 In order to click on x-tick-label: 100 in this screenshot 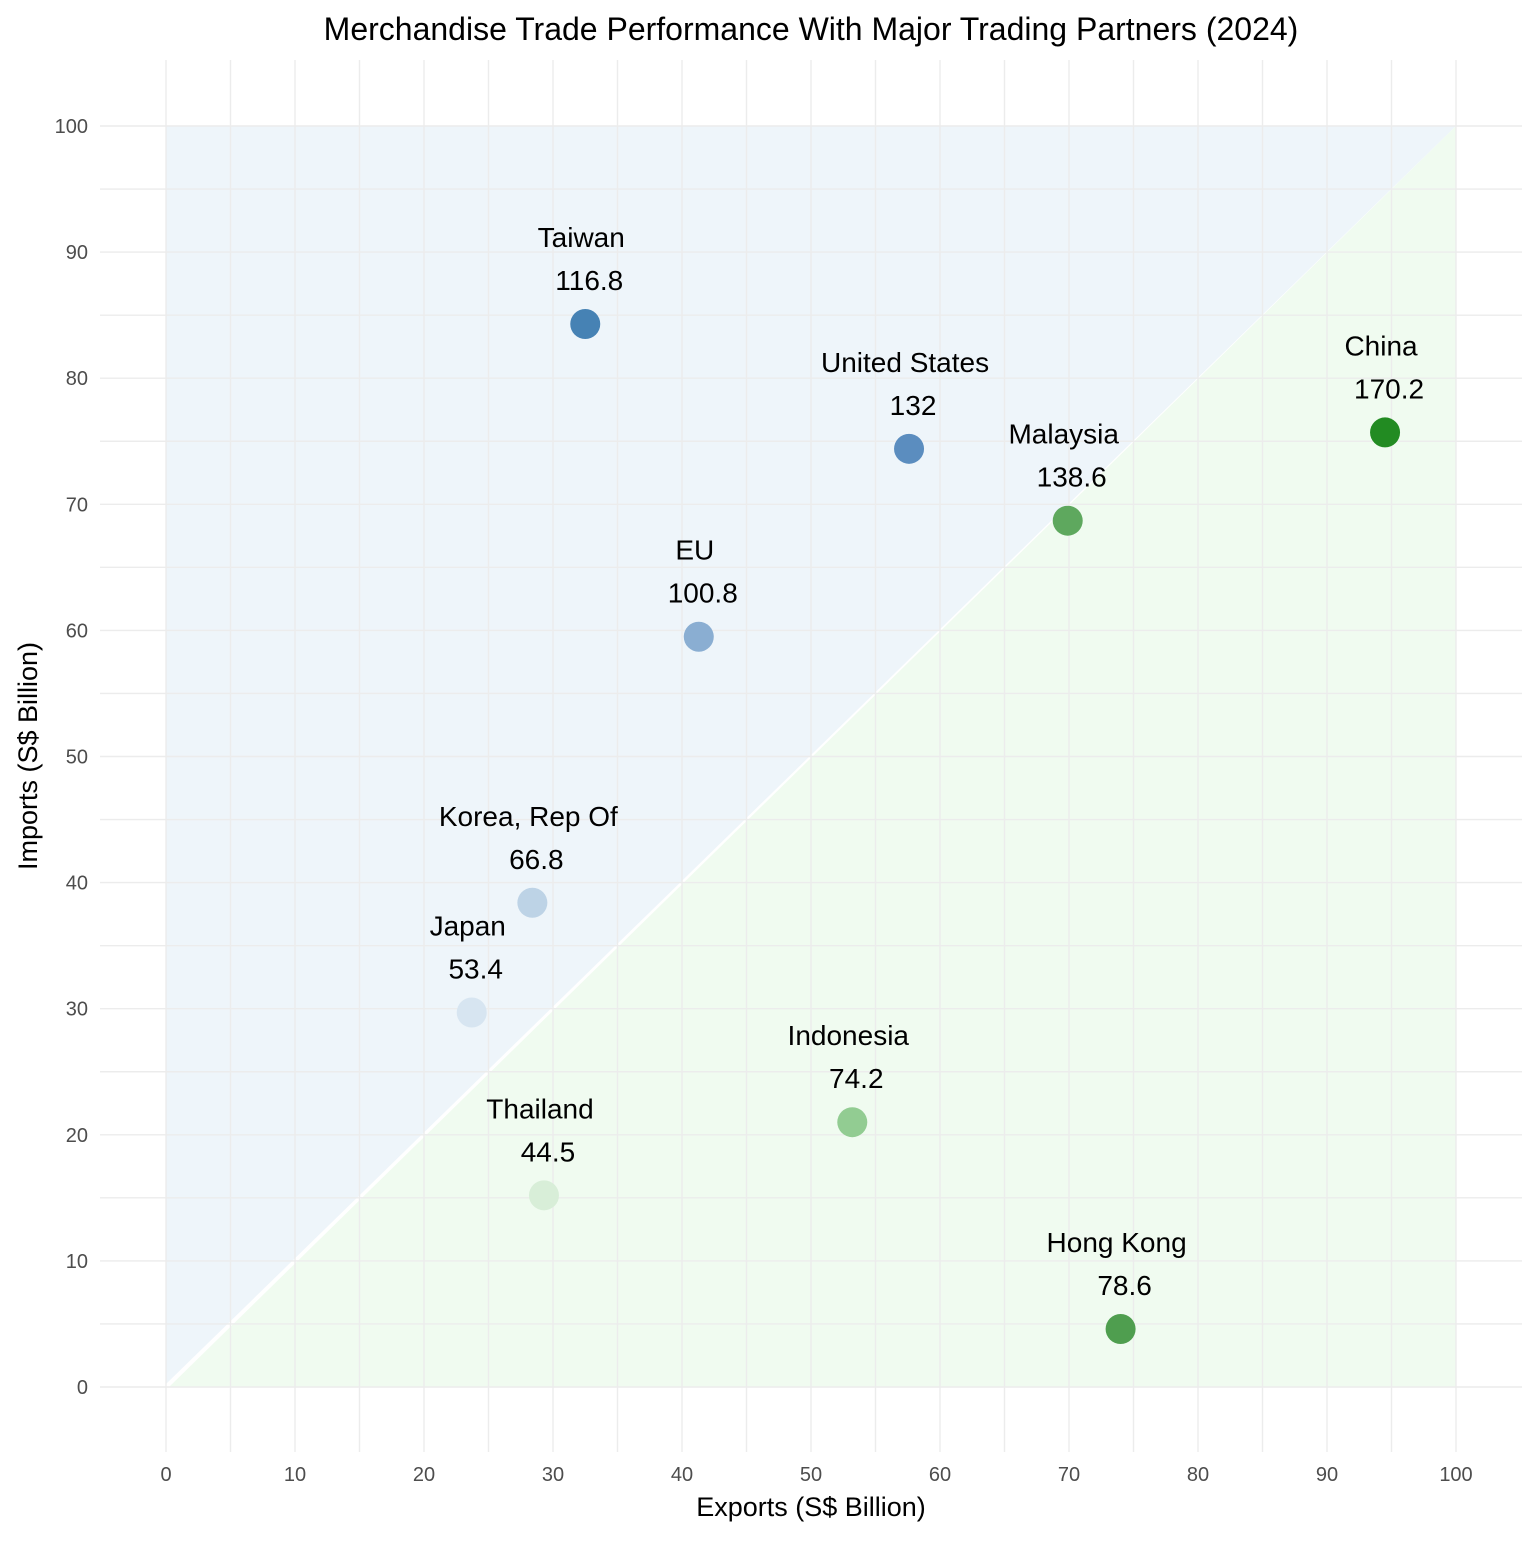, I will do `click(1455, 1475)`.